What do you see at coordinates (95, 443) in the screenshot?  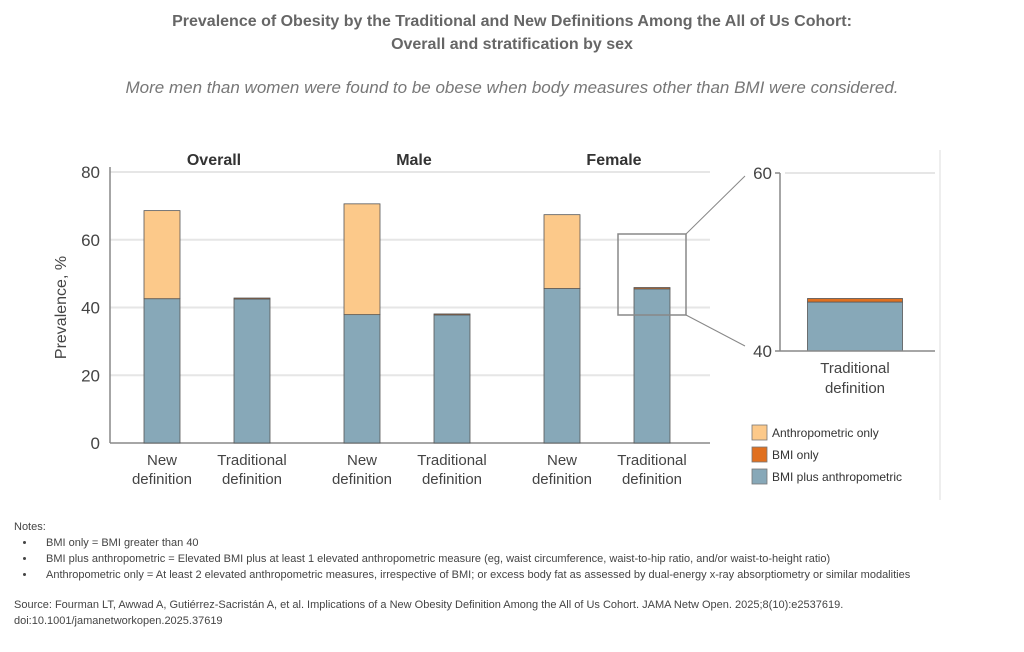 I see `y-tick-label: 0` at bounding box center [95, 443].